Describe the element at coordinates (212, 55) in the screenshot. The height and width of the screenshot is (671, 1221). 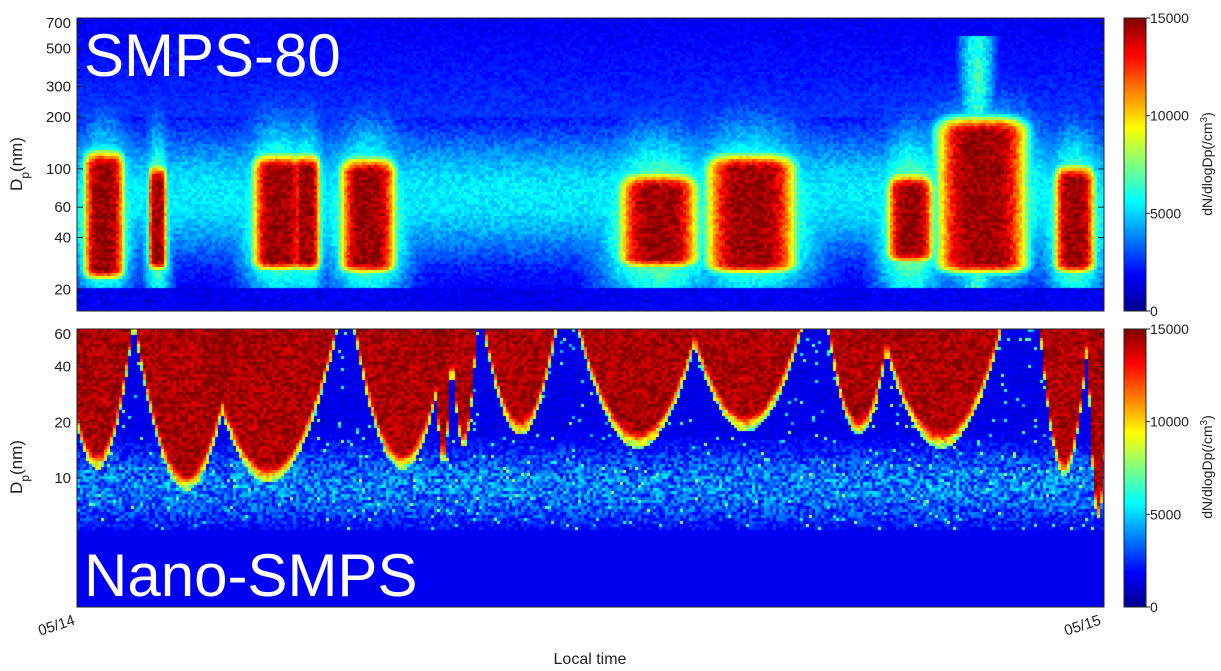
I see `panel-label: SMPS-80` at that location.